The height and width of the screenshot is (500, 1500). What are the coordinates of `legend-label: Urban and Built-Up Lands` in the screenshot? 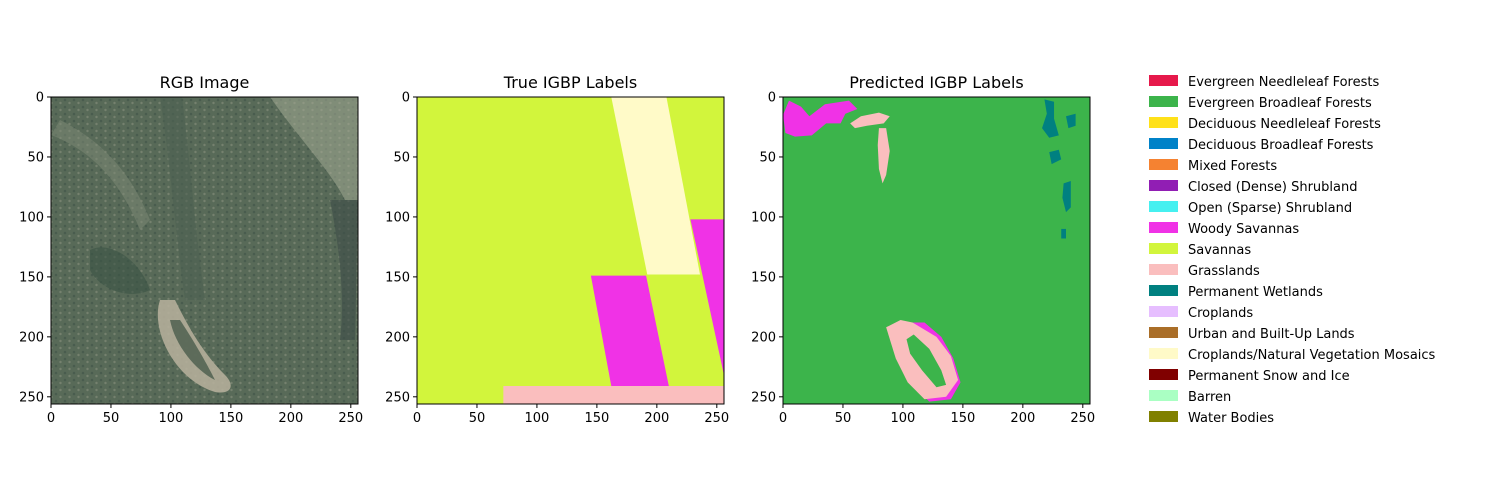 It's located at (1271, 334).